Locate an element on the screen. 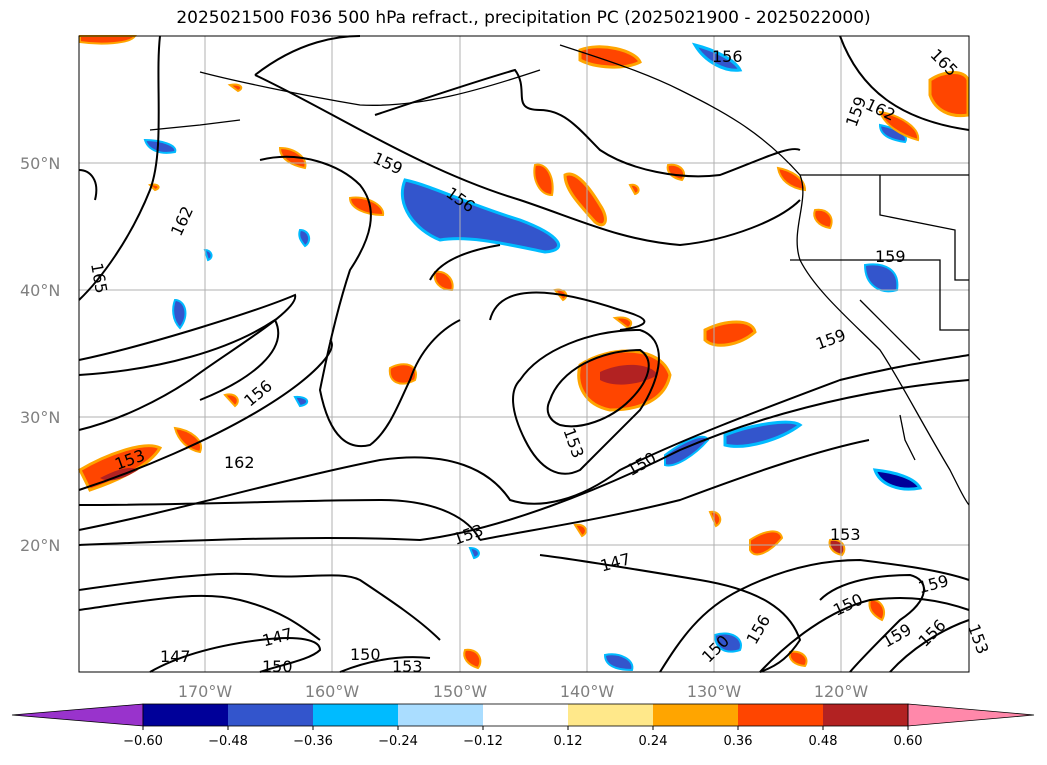 This screenshot has width=1047, height=765. lon-label: 130°W is located at coordinates (714, 691).